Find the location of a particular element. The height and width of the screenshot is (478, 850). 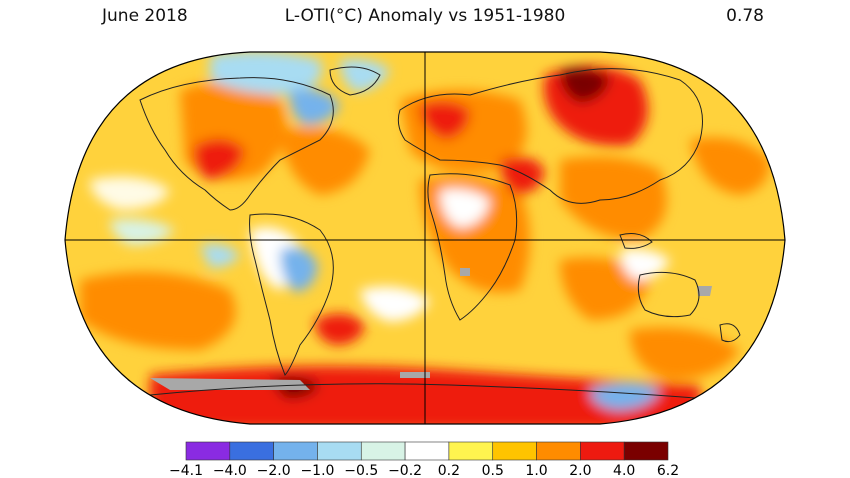

colorbar-tick-label: −4.1 is located at coordinates (186, 470).